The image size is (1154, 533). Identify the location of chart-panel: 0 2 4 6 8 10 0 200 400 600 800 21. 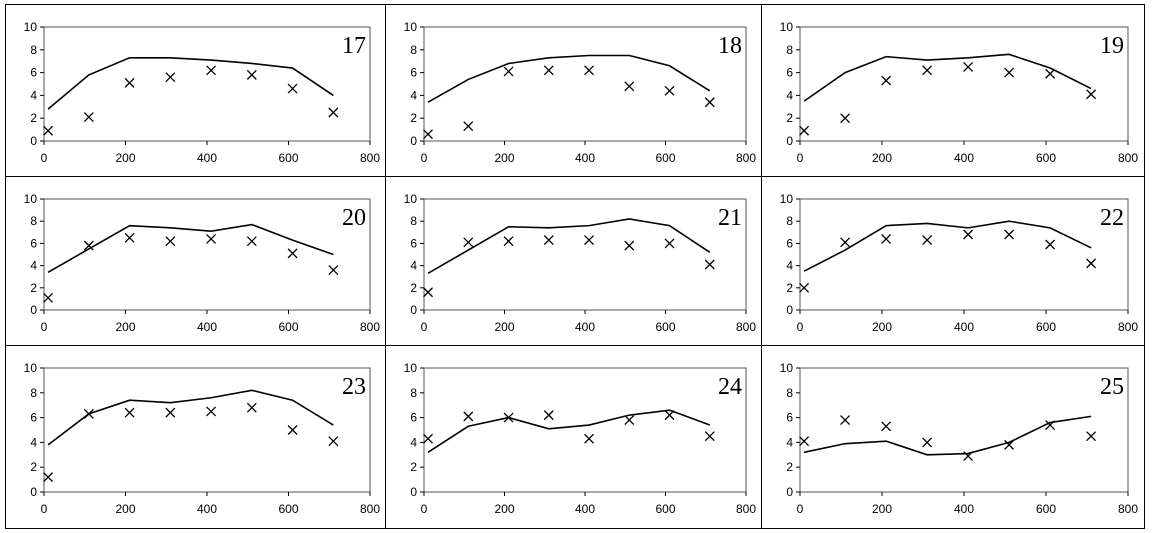
(574, 261).